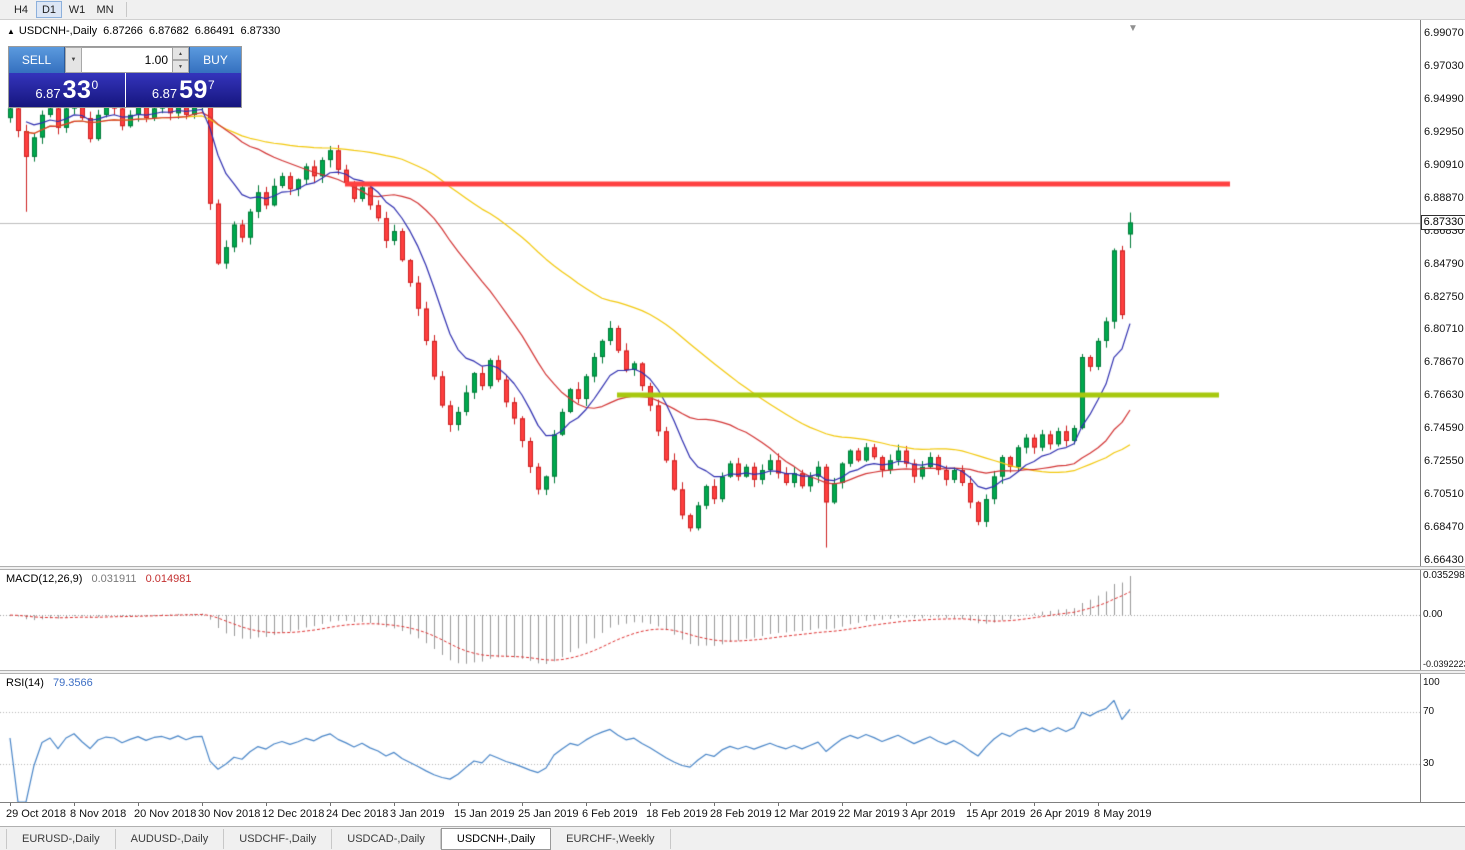 This screenshot has width=1465, height=850. Describe the element at coordinates (170, 838) in the screenshot. I see `tab-audusd-daily: AUDUSD-,Daily` at that location.